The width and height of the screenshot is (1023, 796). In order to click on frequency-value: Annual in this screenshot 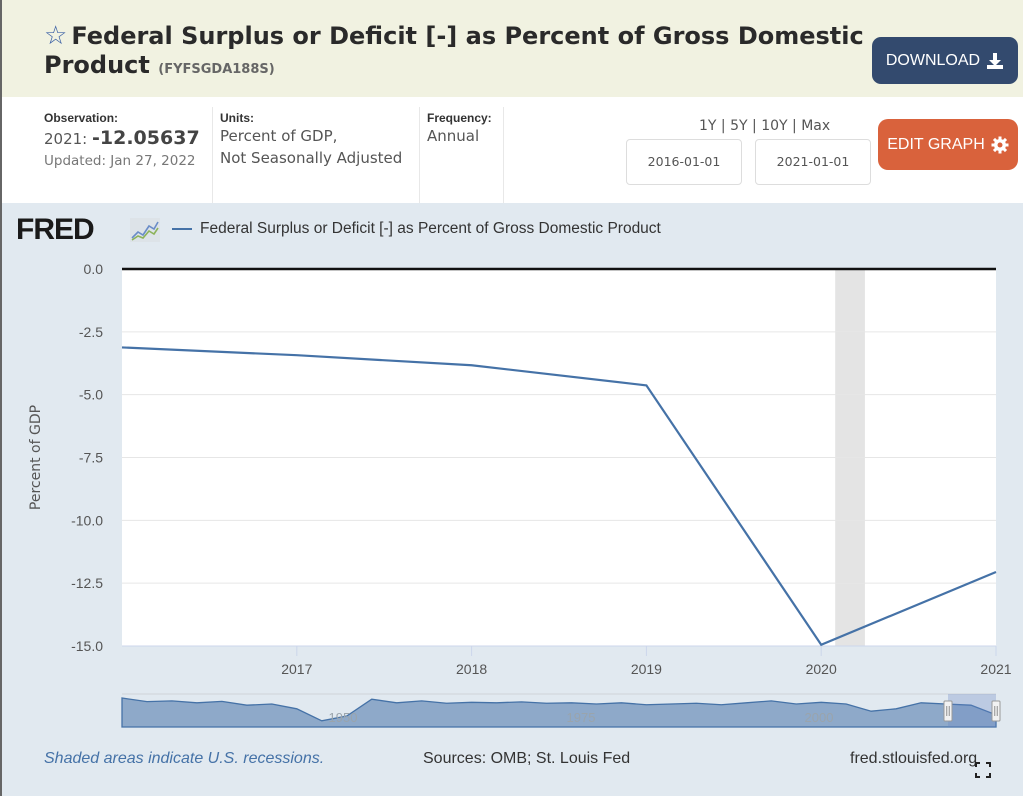, I will do `click(453, 136)`.